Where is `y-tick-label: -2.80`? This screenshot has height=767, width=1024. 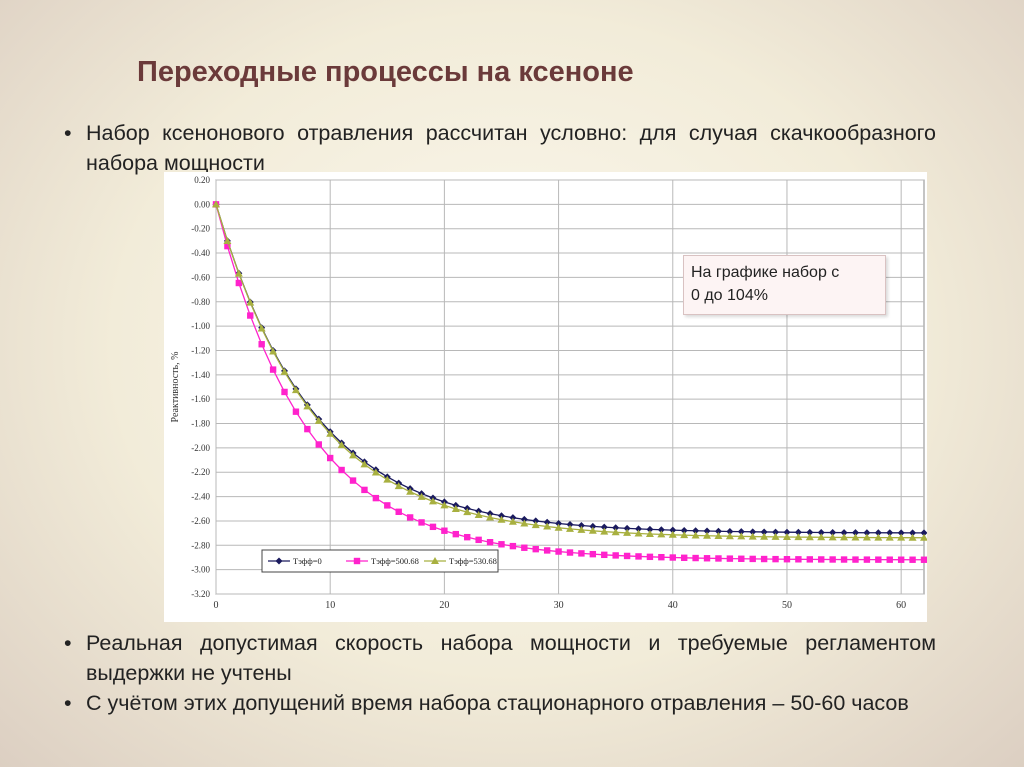
y-tick-label: -2.80 is located at coordinates (200, 545).